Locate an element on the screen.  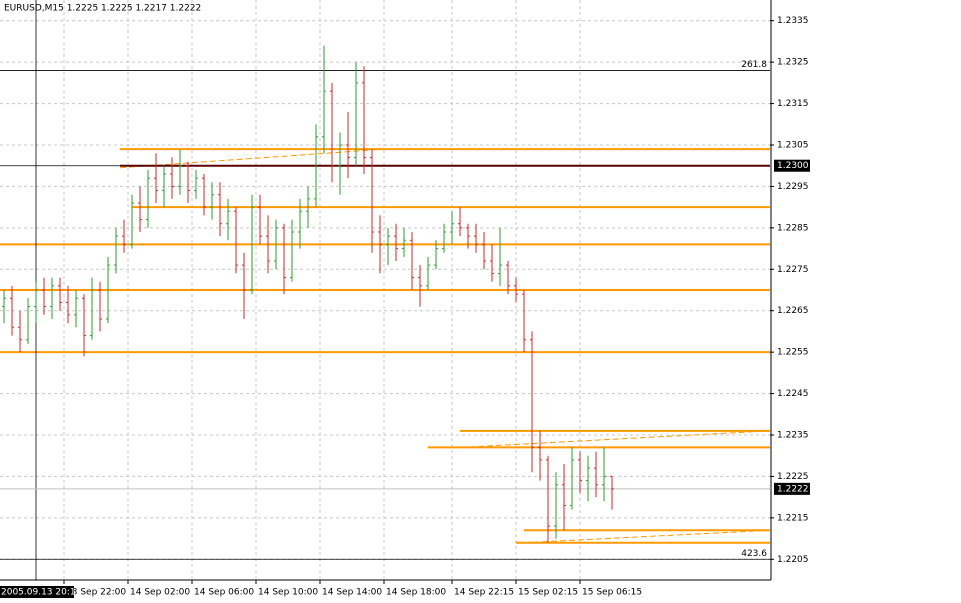
y-tick-label: 1.2325 is located at coordinates (793, 63).